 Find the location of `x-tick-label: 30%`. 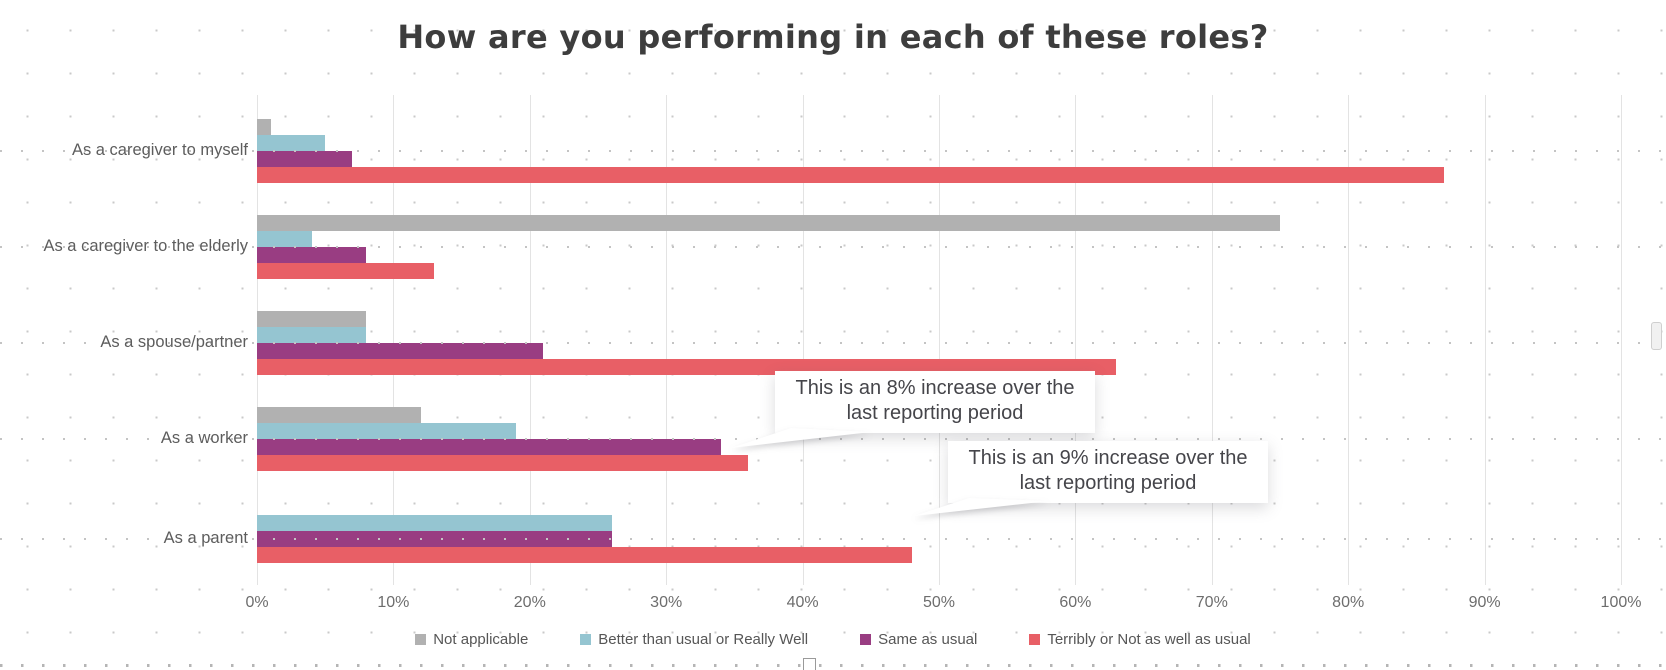

x-tick-label: 30% is located at coordinates (666, 603).